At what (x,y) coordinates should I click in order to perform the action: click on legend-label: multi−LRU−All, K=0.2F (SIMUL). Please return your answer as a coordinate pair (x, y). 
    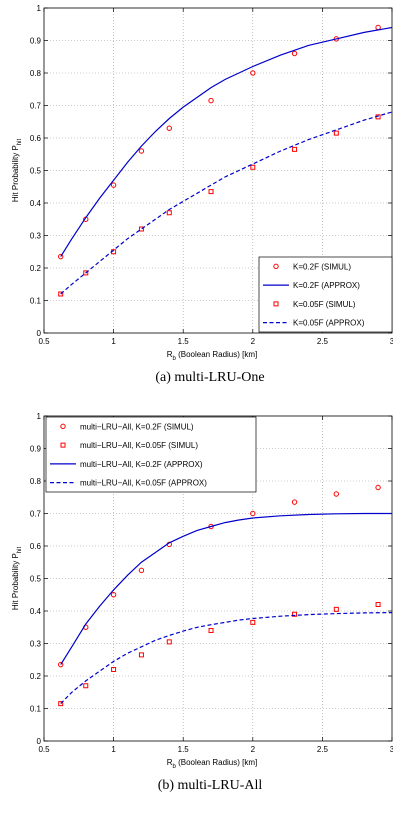
    Looking at the image, I should click on (137, 426).